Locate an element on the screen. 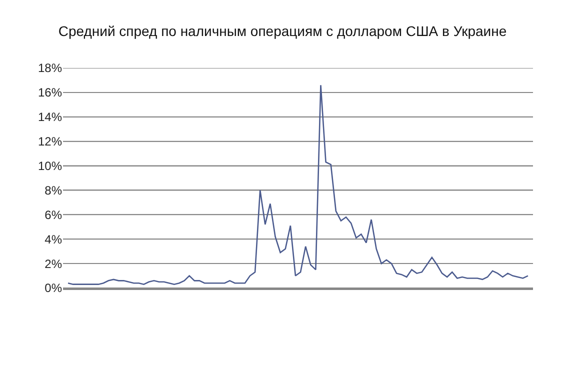 The height and width of the screenshot is (373, 565). y-tick-label: 10% is located at coordinates (50, 165).